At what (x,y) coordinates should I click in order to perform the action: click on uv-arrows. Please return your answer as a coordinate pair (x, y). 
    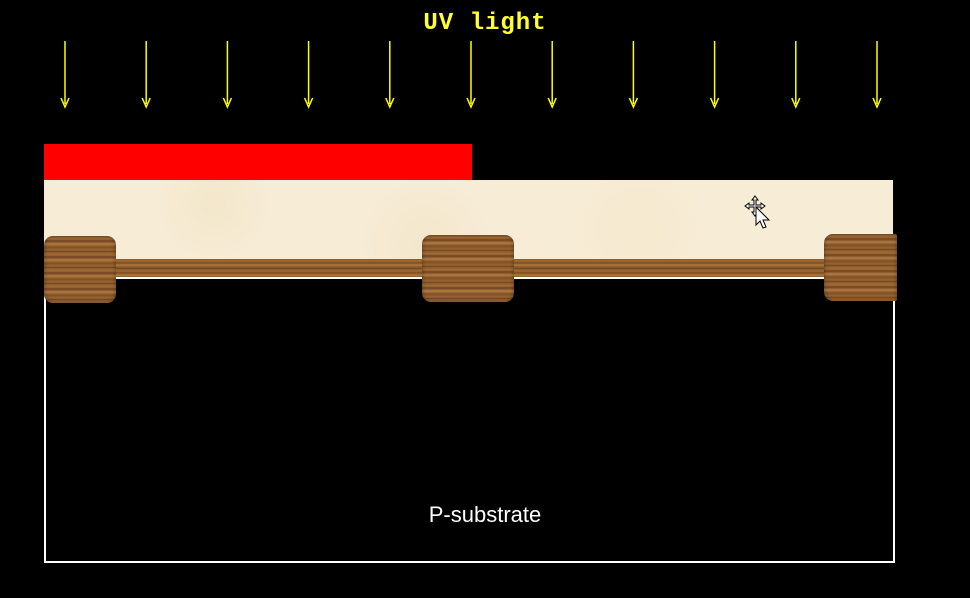
    Looking at the image, I should click on (471, 75).